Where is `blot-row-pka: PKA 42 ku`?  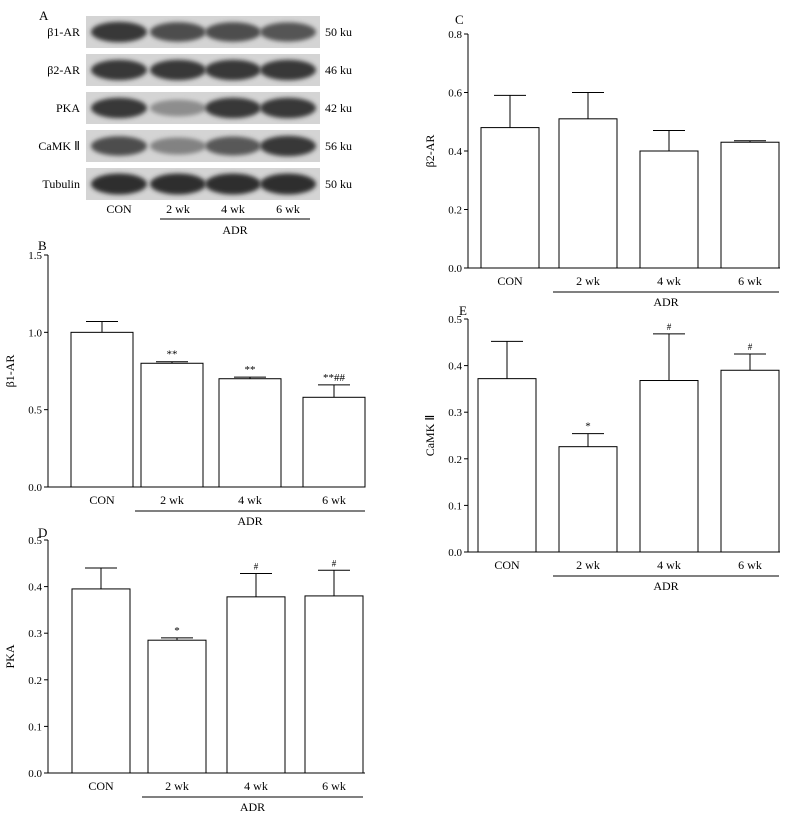 blot-row-pka: PKA 42 ku is located at coordinates (204, 108).